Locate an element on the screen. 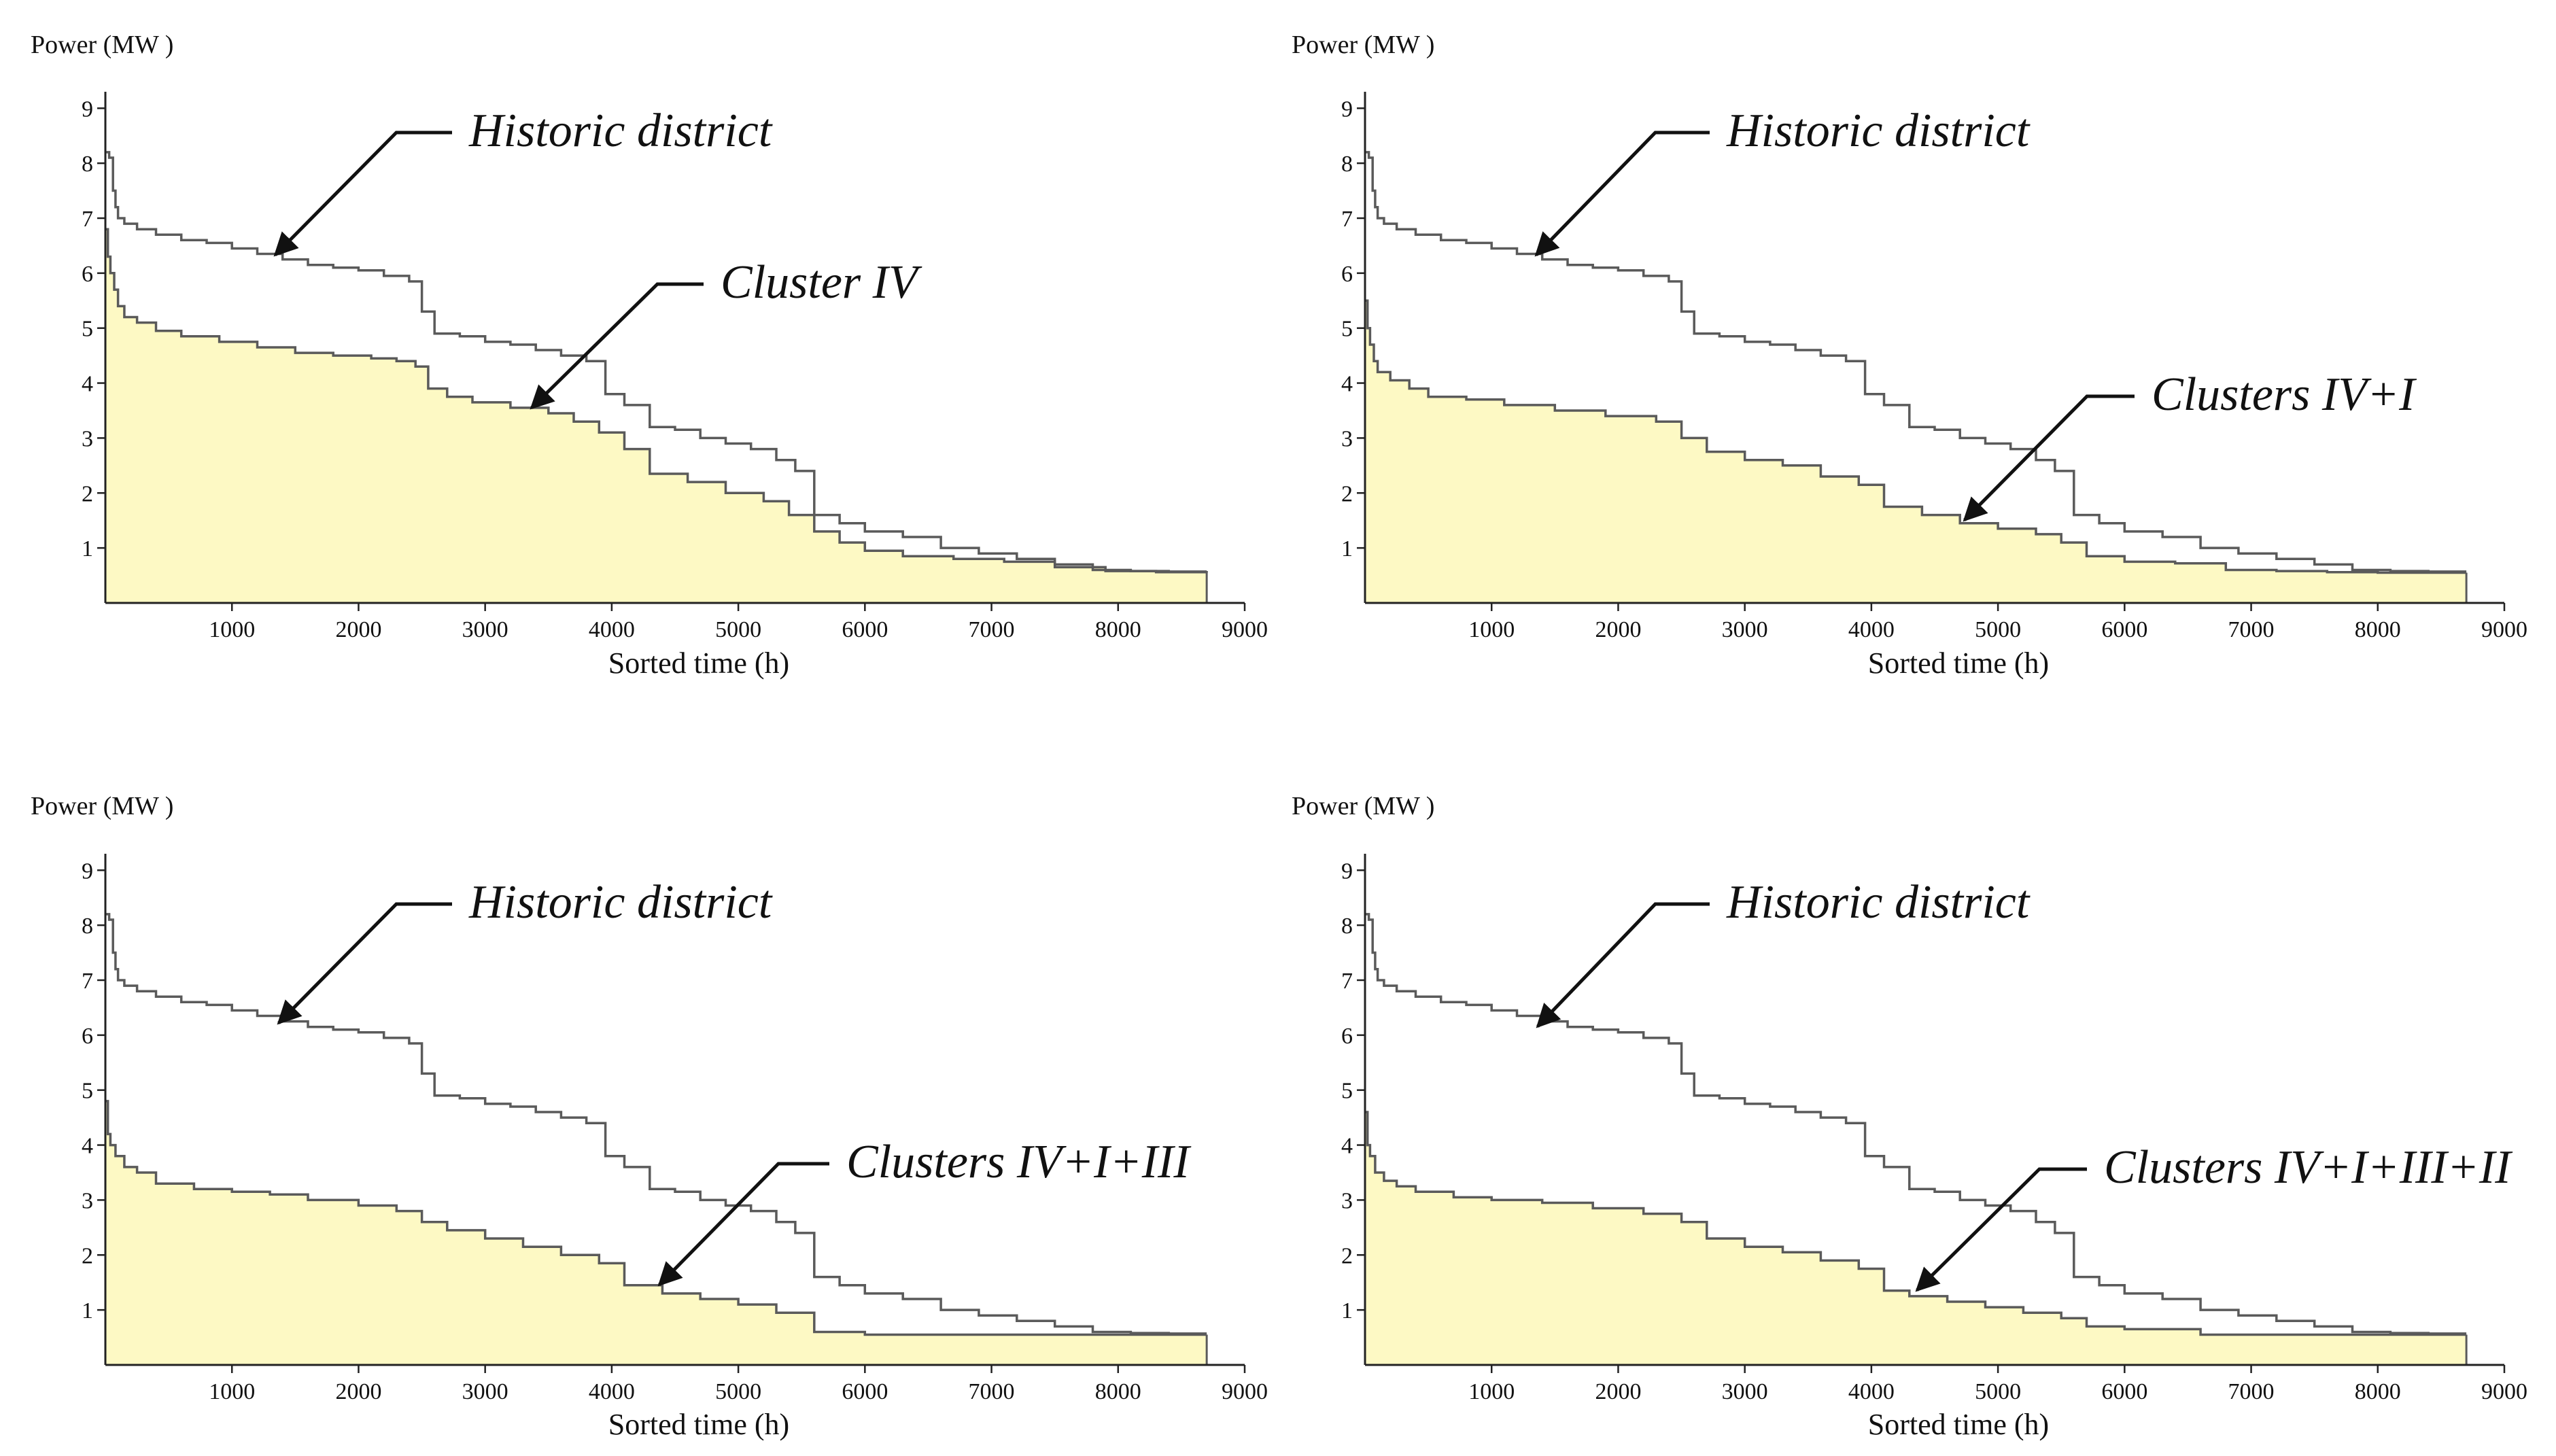 The width and height of the screenshot is (2556, 1456). annotation-label: Clusters IV+I+III is located at coordinates (1019, 1162).